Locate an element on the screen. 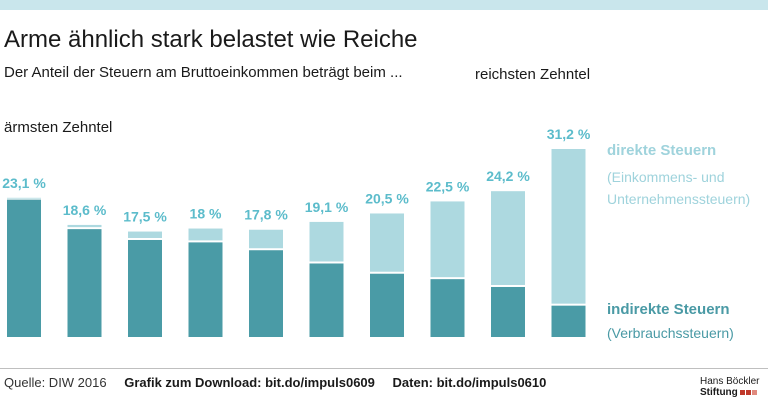  chart-title: Arme ähnlich stark belastet wie Reiche is located at coordinates (211, 39).